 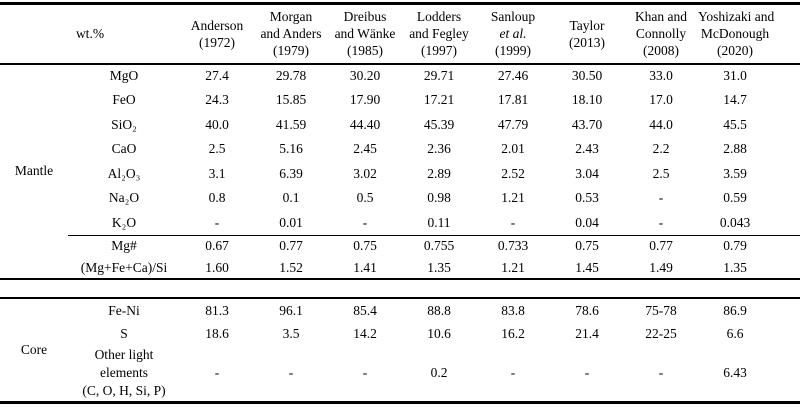 I want to click on column-header-line: Dreibus, so click(x=365, y=17).